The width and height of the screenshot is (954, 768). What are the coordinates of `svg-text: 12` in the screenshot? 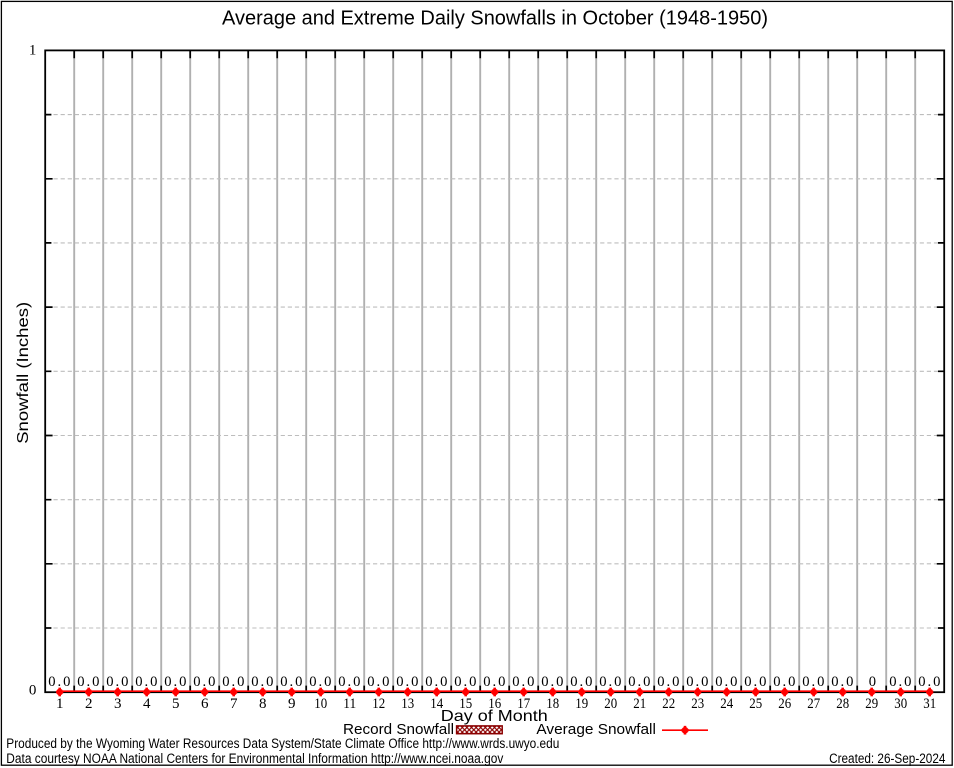 It's located at (378, 704).